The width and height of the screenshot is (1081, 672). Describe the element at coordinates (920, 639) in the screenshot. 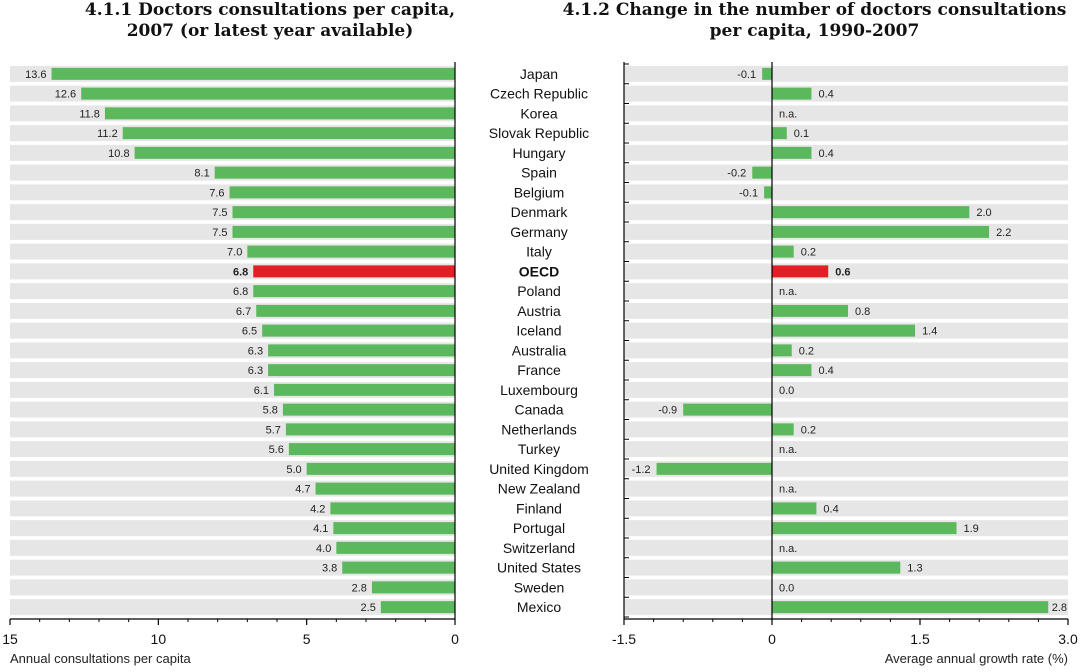

I see `chart2-x-tick-label: 1.5` at that location.